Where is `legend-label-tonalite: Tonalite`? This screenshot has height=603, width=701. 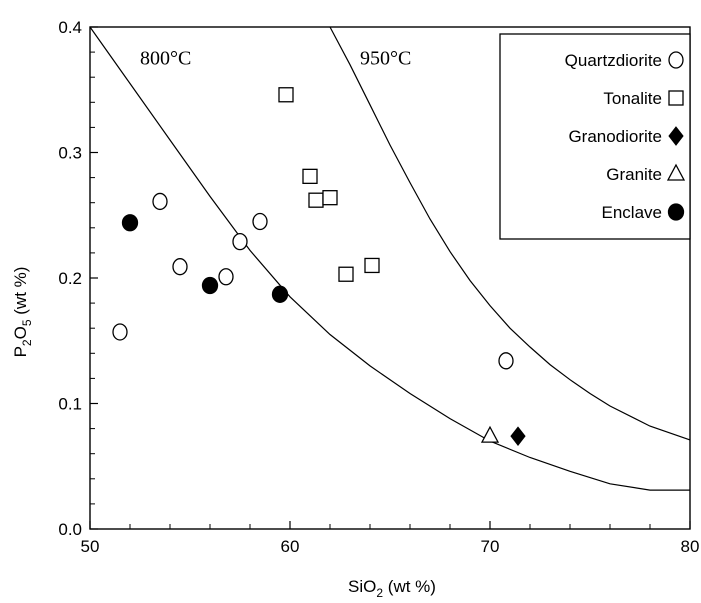
legend-label-tonalite: Tonalite is located at coordinates (632, 98).